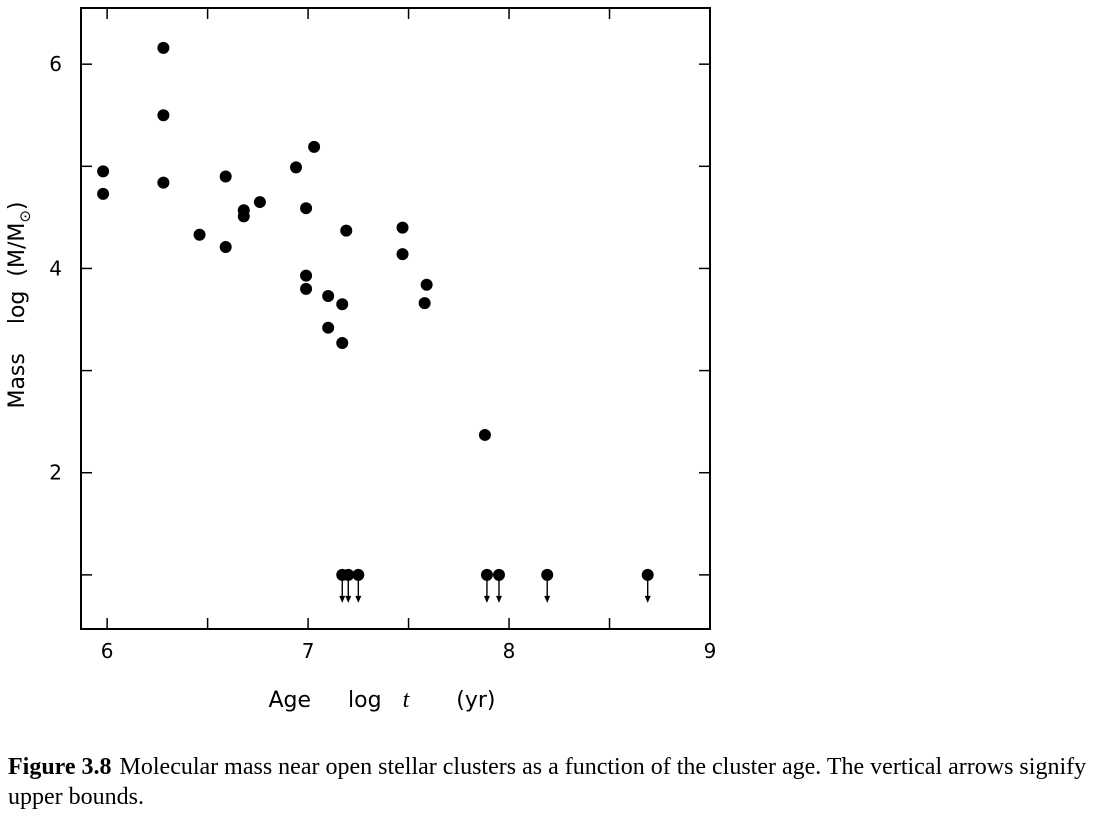  What do you see at coordinates (17, 380) in the screenshot?
I see `y-axis-label-prefix: Mass` at bounding box center [17, 380].